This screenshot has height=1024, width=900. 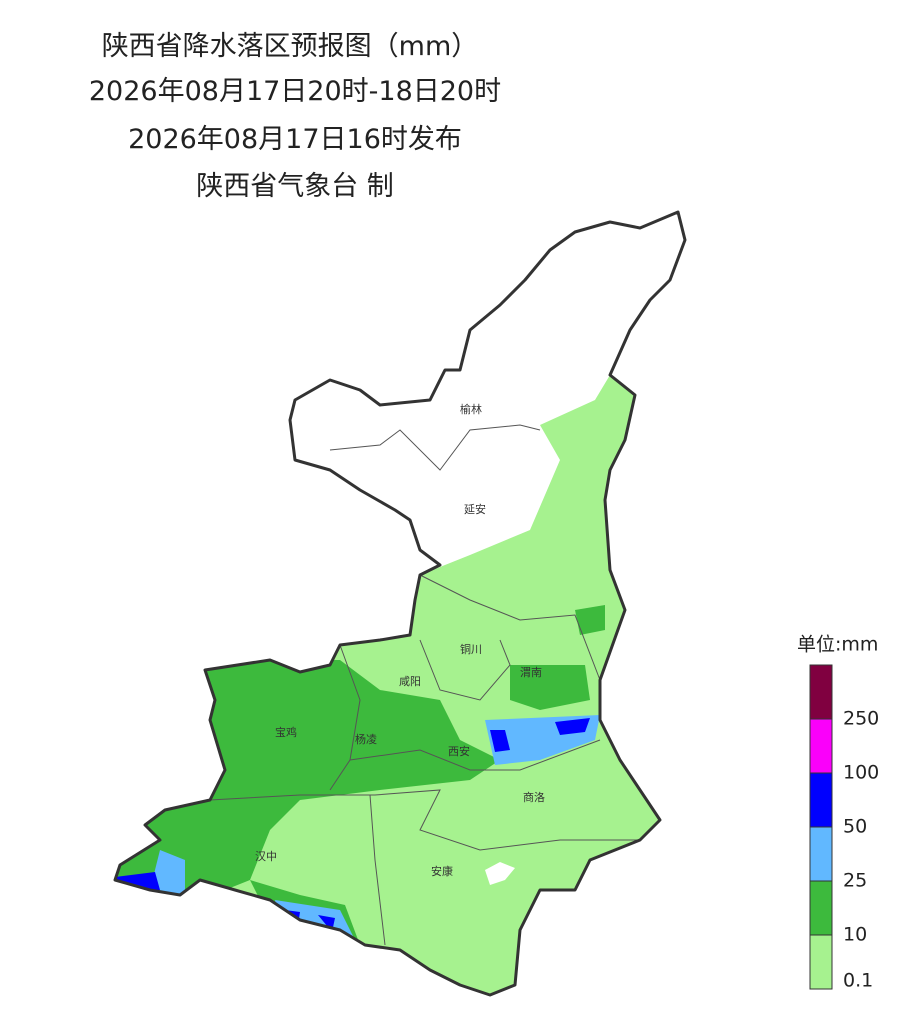 I want to click on city-label: 安康, so click(x=442, y=871).